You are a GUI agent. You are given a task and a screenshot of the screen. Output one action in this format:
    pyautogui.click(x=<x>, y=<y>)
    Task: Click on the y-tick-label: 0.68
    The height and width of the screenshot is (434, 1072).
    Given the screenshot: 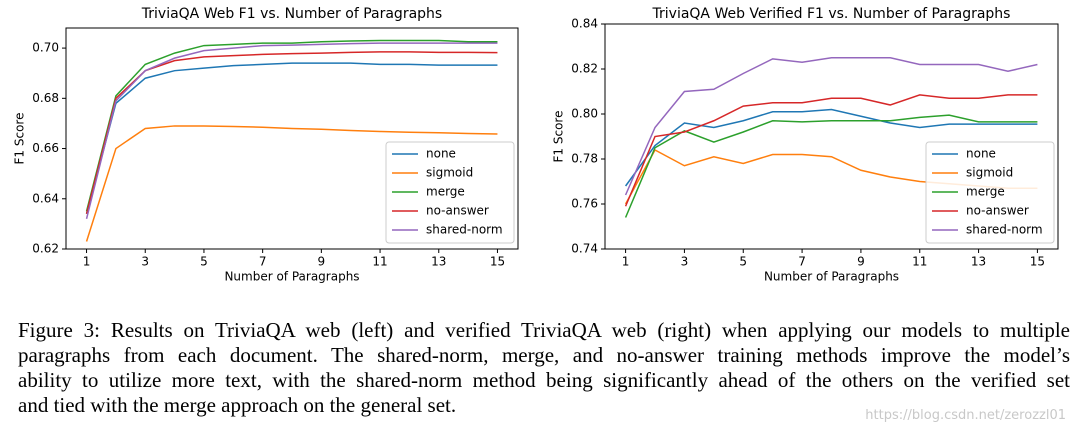 What is the action you would take?
    pyautogui.click(x=45, y=98)
    